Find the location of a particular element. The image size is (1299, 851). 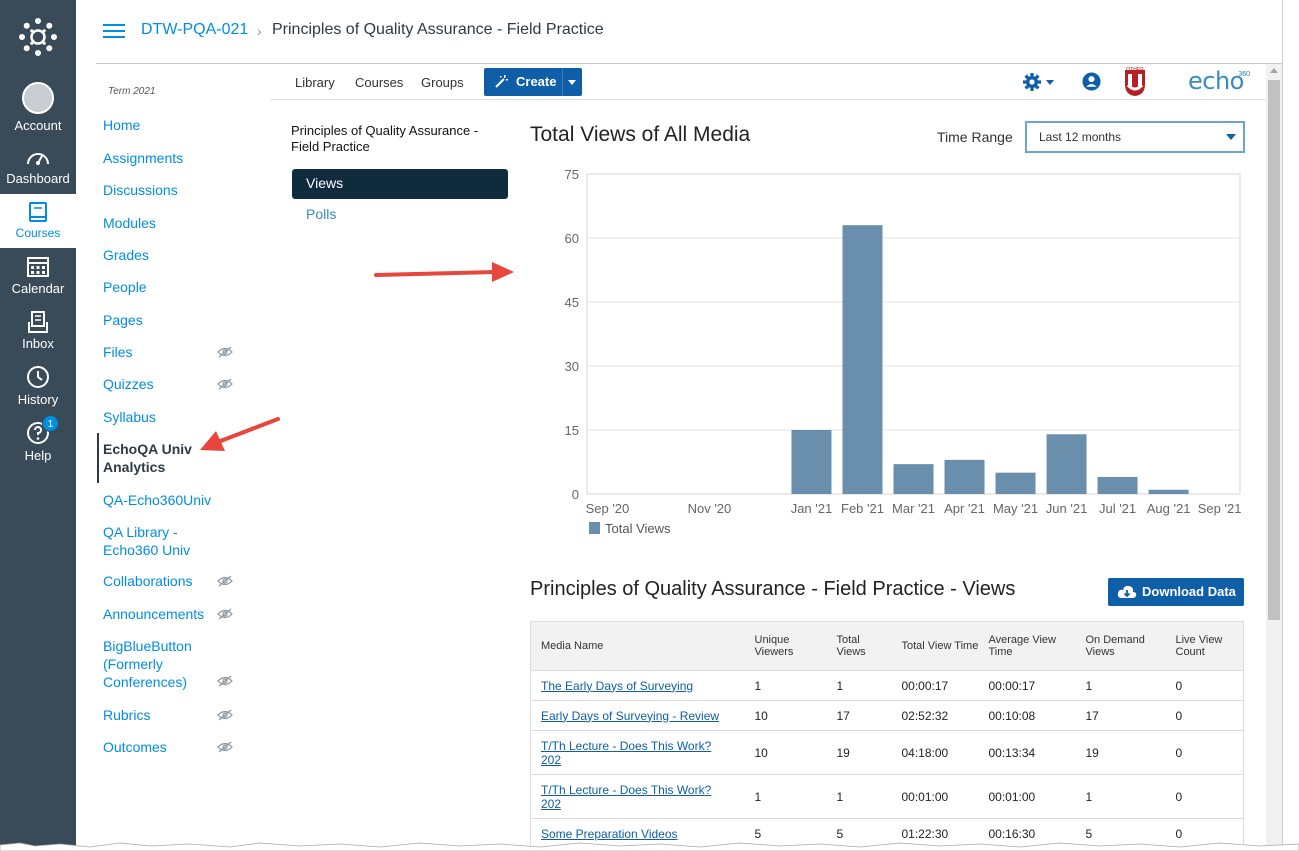

average-view-time-cell: 00:01:00 is located at coordinates (1027, 796).